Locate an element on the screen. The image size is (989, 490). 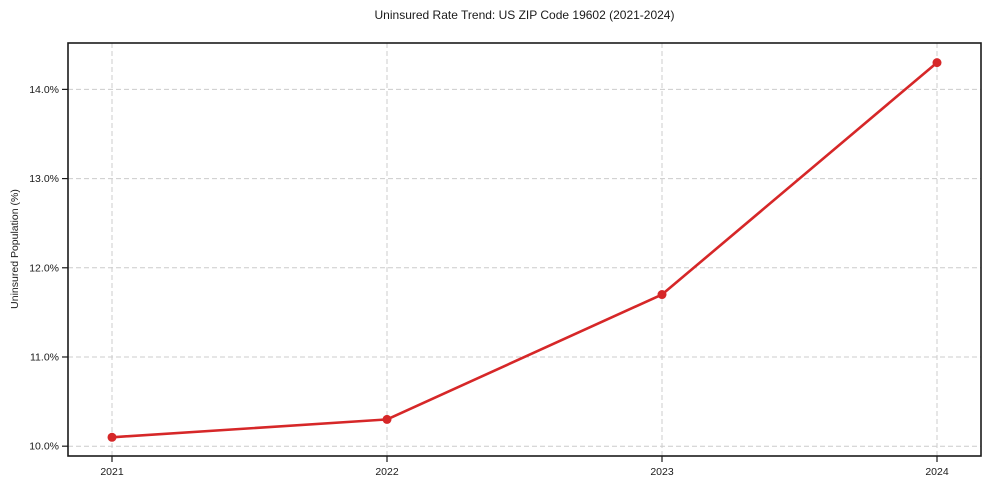
x-tick-label: 2023 is located at coordinates (662, 472).